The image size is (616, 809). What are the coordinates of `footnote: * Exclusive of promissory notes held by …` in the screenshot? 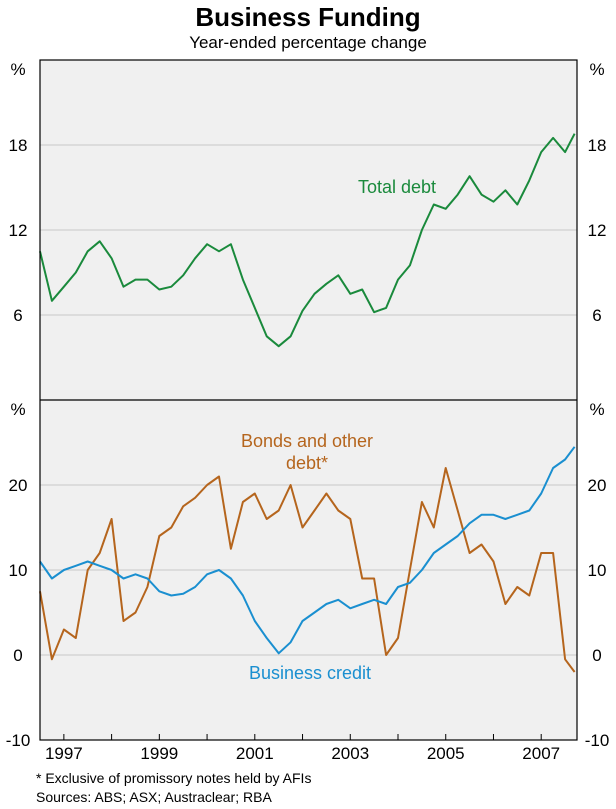 It's located at (174, 778).